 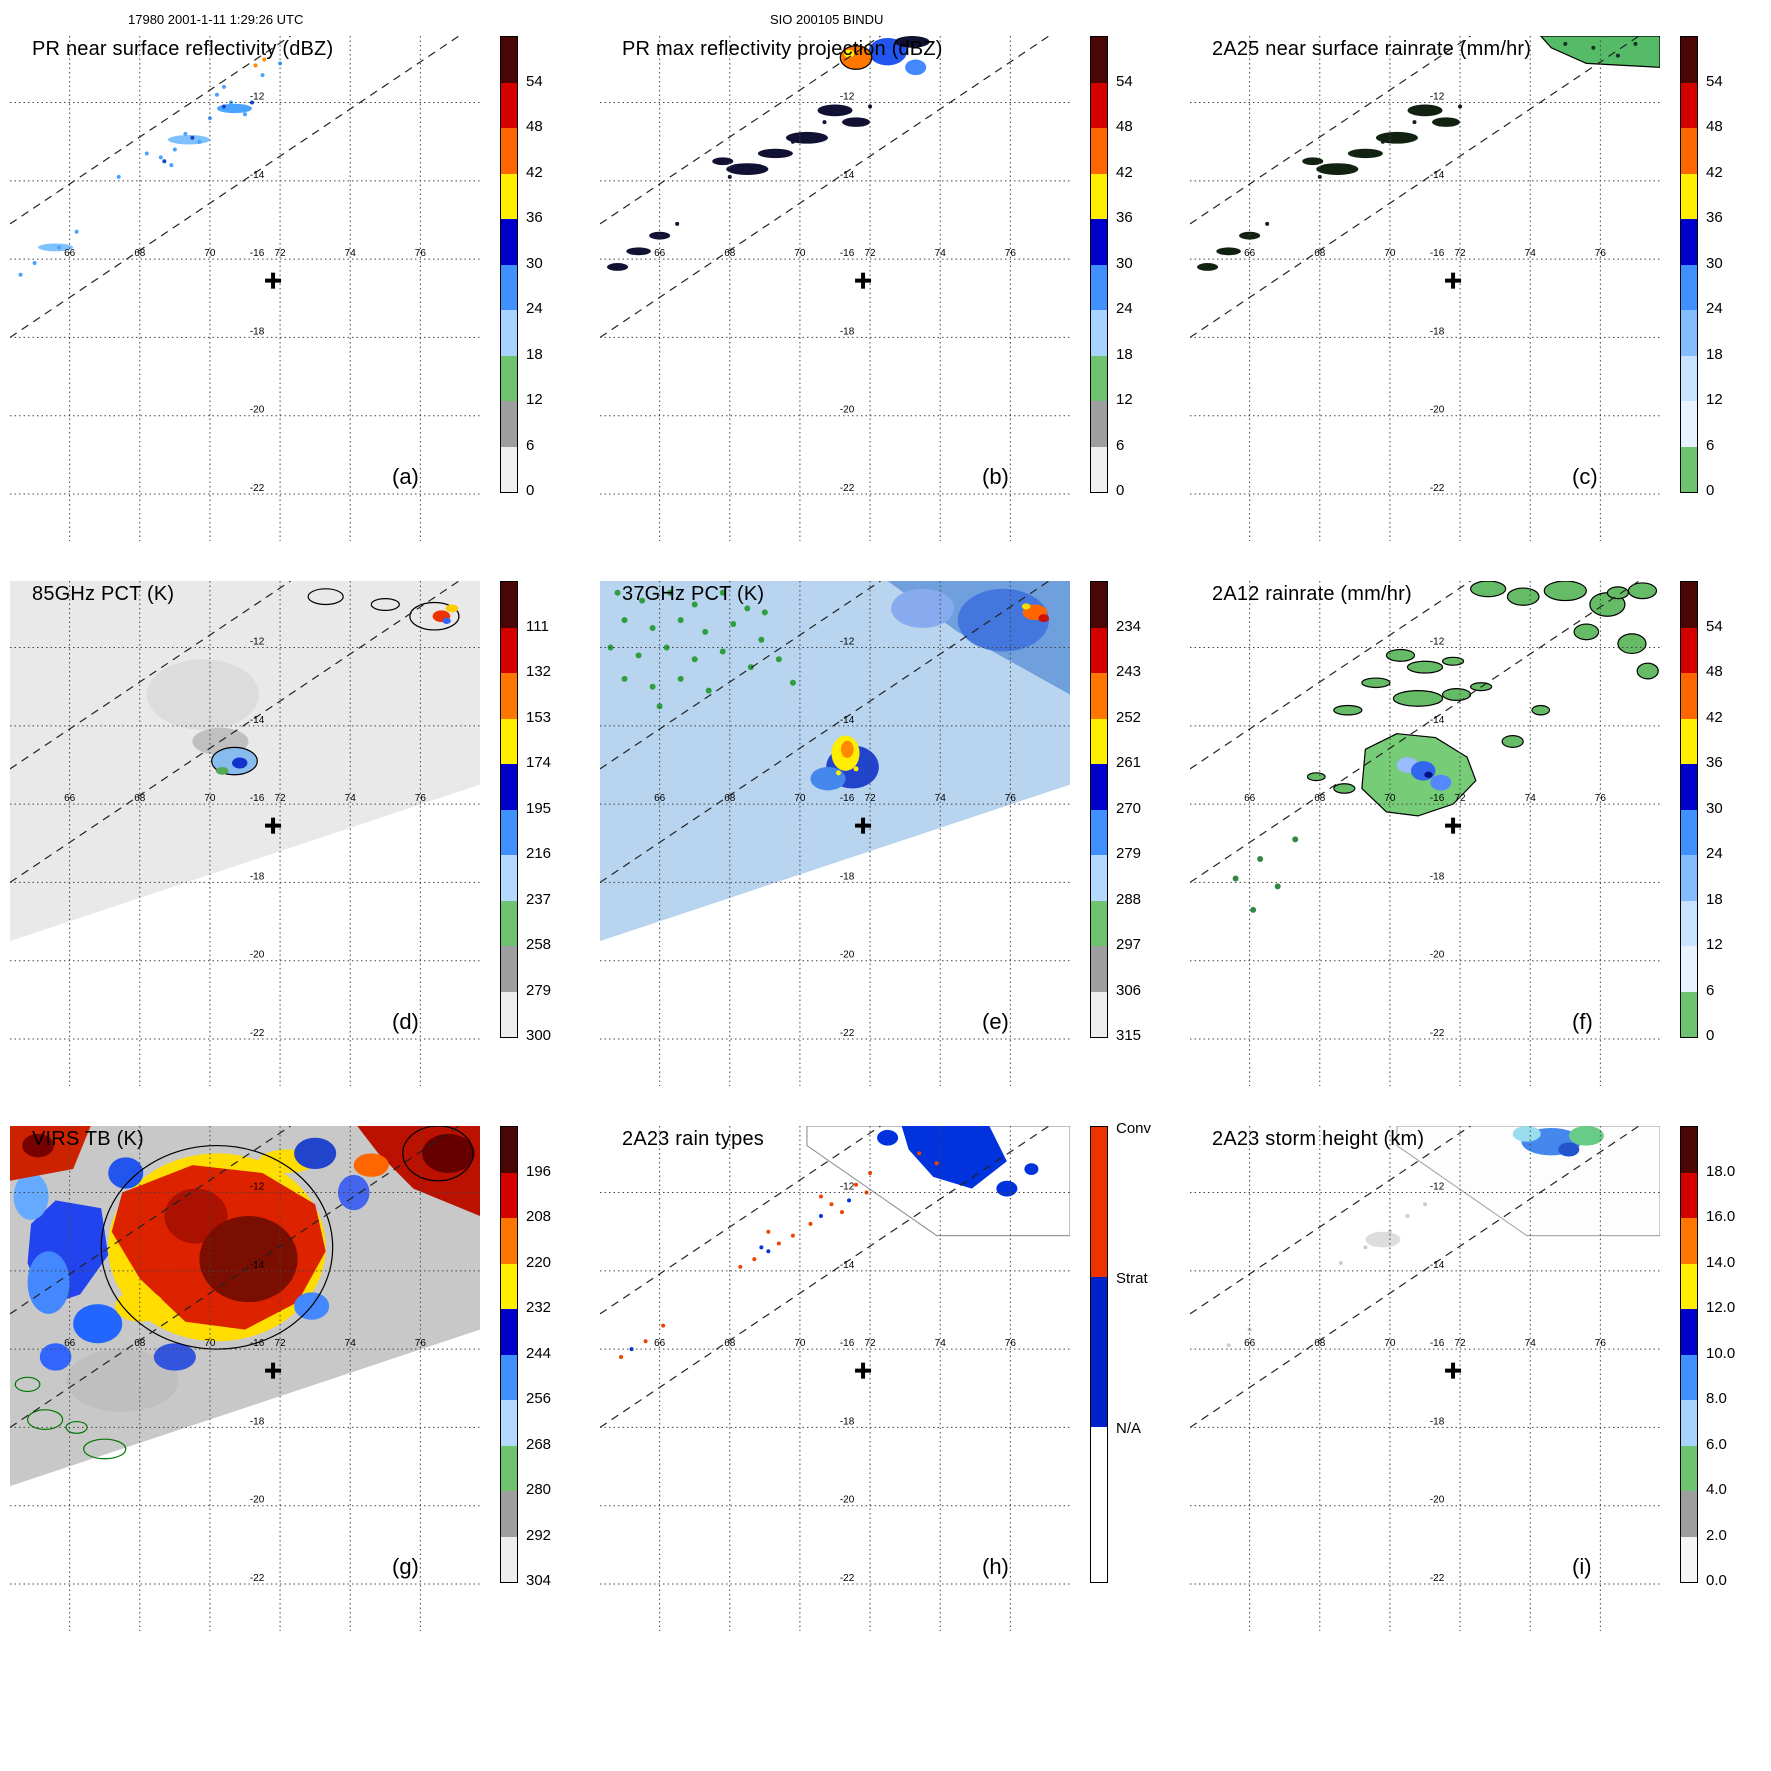 I want to click on colorbar-tick-label: 30, so click(x=1124, y=263).